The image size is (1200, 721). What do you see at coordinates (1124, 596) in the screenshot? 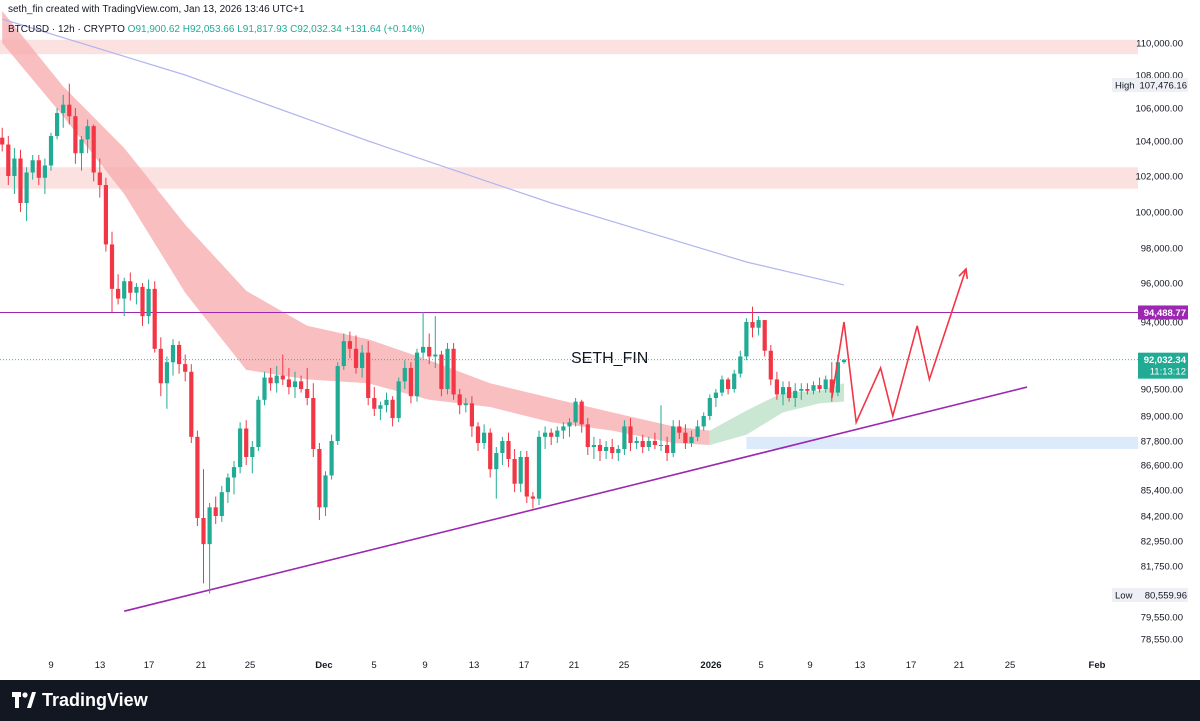
I see `low-label-tag: Low` at bounding box center [1124, 596].